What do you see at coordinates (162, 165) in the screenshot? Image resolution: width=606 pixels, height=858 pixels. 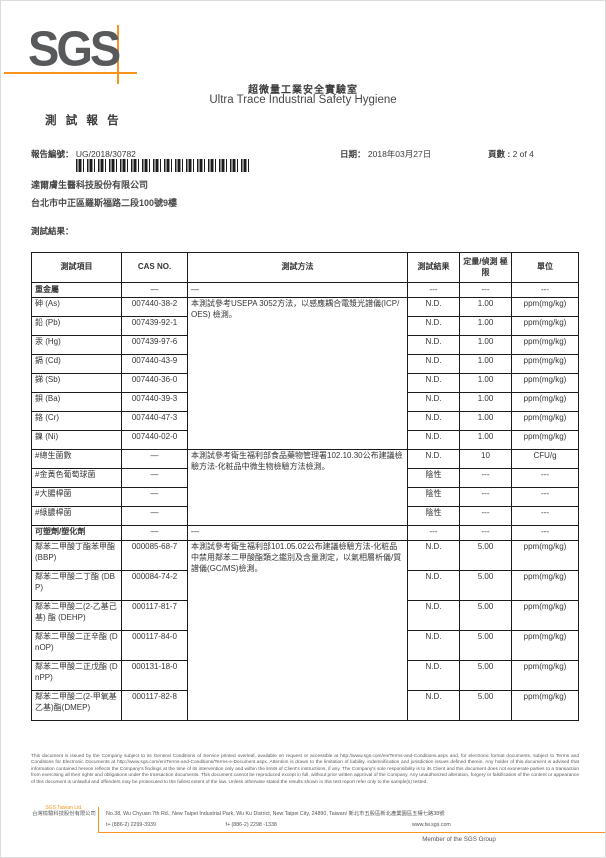 I see `barcode` at bounding box center [162, 165].